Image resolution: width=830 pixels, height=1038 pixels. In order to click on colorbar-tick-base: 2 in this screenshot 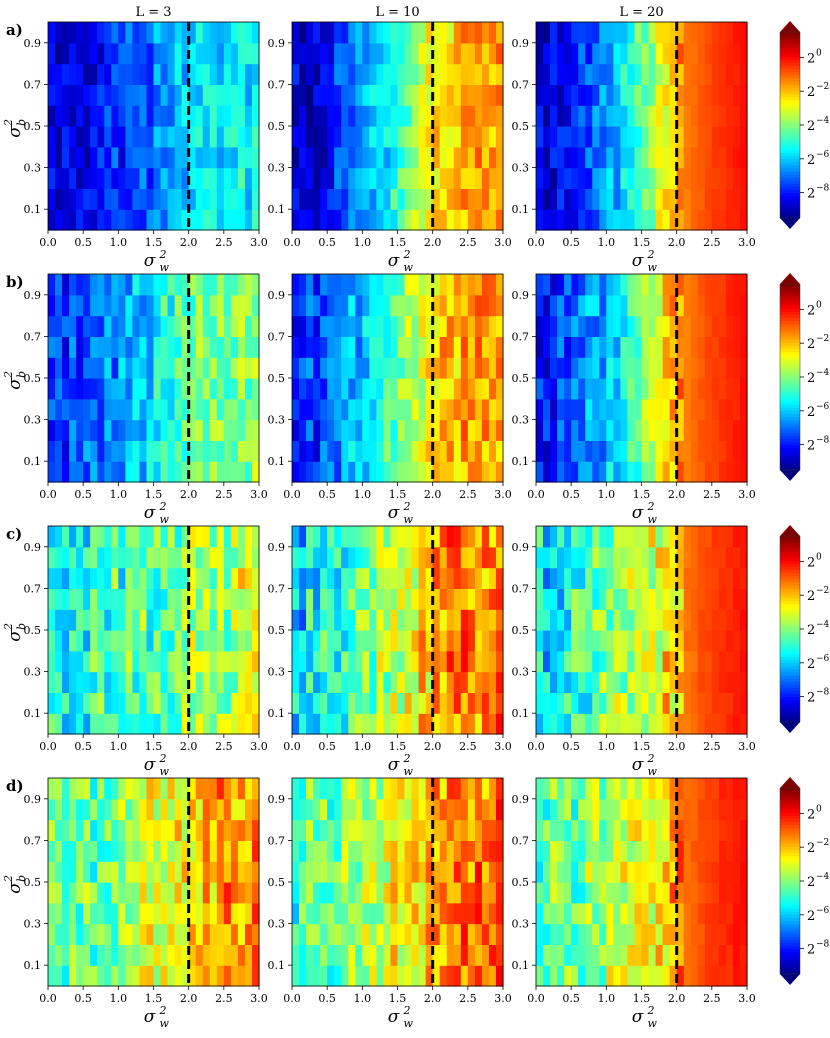, I will do `click(811, 950)`.